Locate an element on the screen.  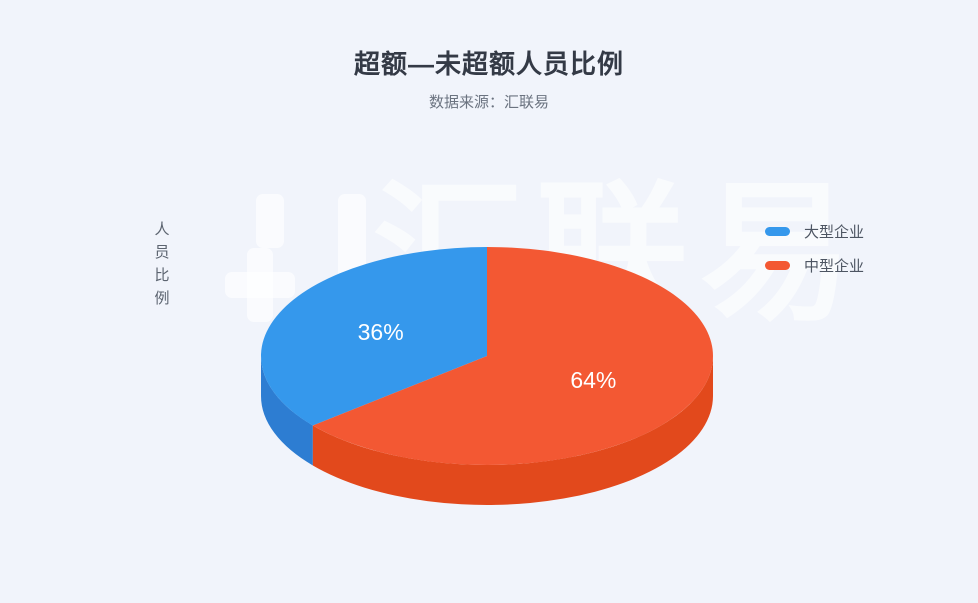
legend-label: 大型企业 is located at coordinates (834, 232).